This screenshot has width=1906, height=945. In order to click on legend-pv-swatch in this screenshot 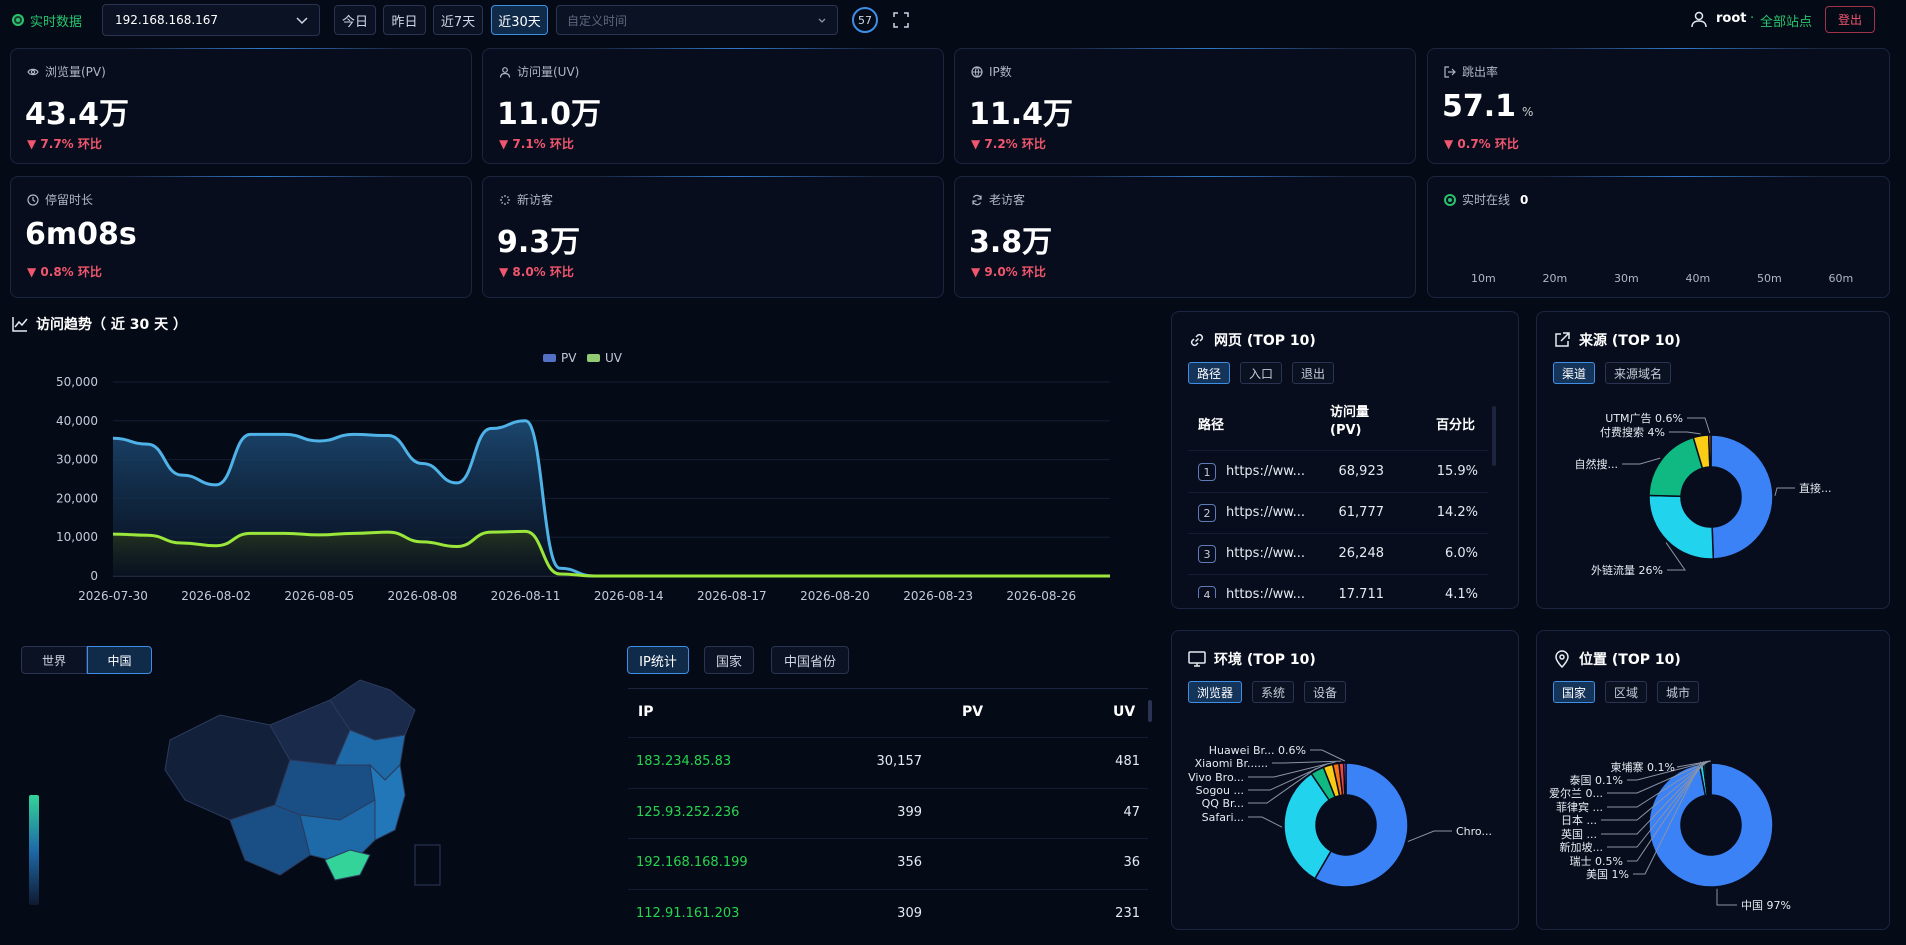, I will do `click(549, 358)`.